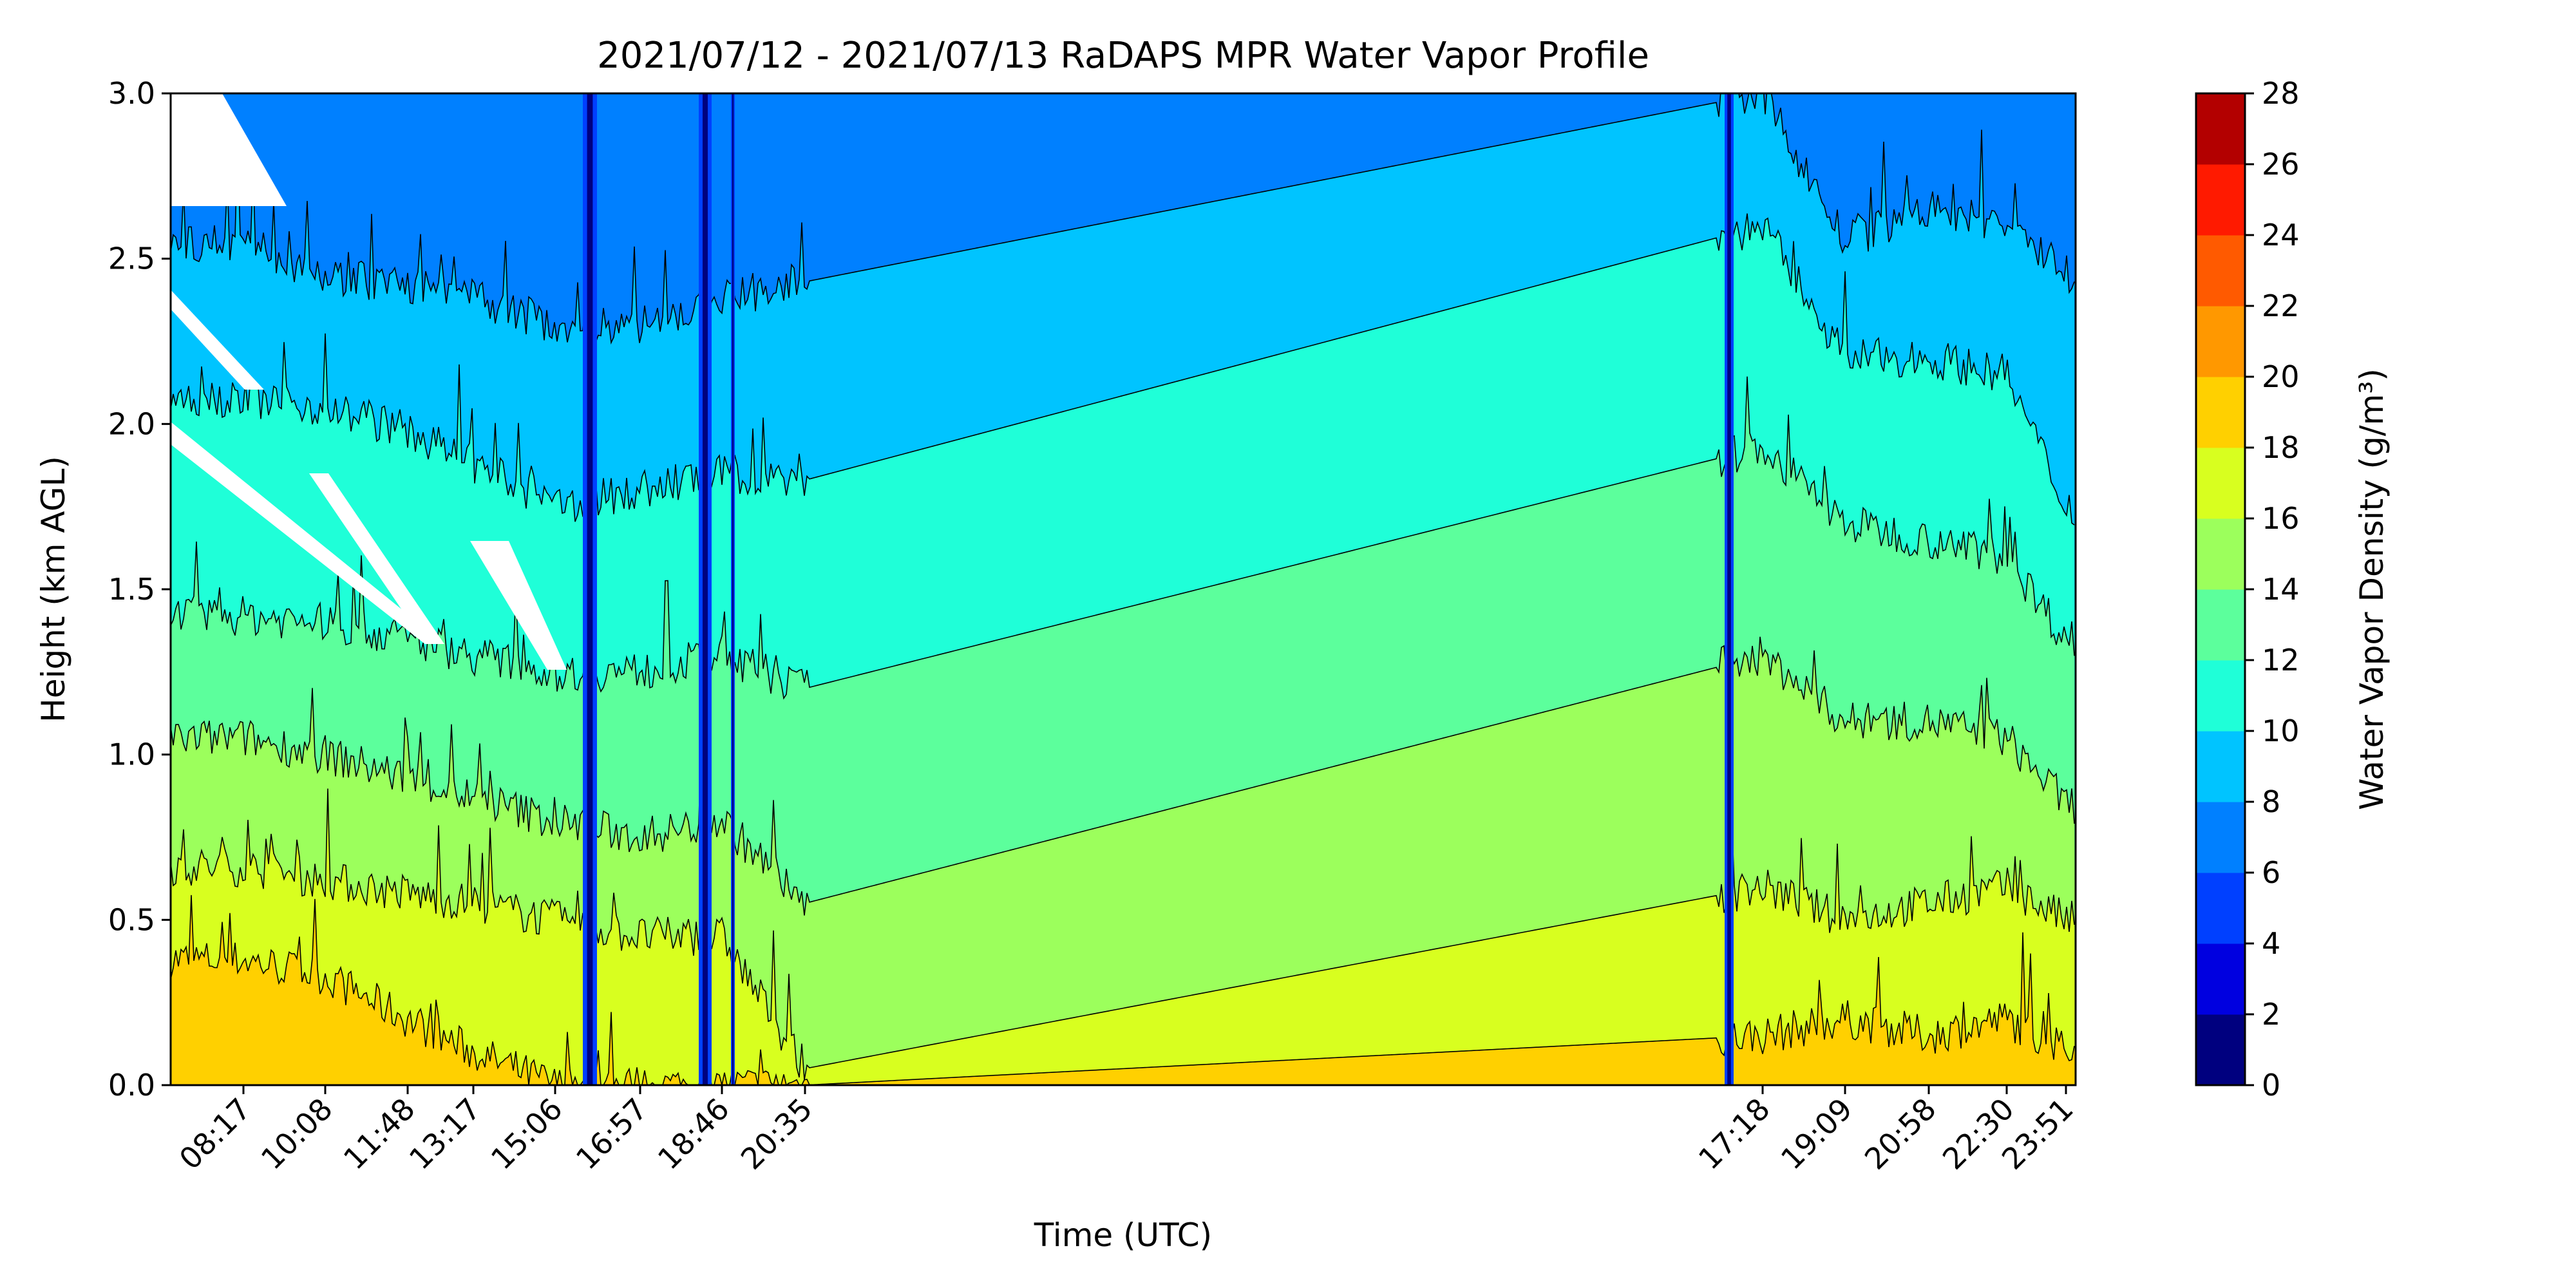 This screenshot has height=1288, width=2576. What do you see at coordinates (2271, 802) in the screenshot?
I see `colorbar-tick-label: 8` at bounding box center [2271, 802].